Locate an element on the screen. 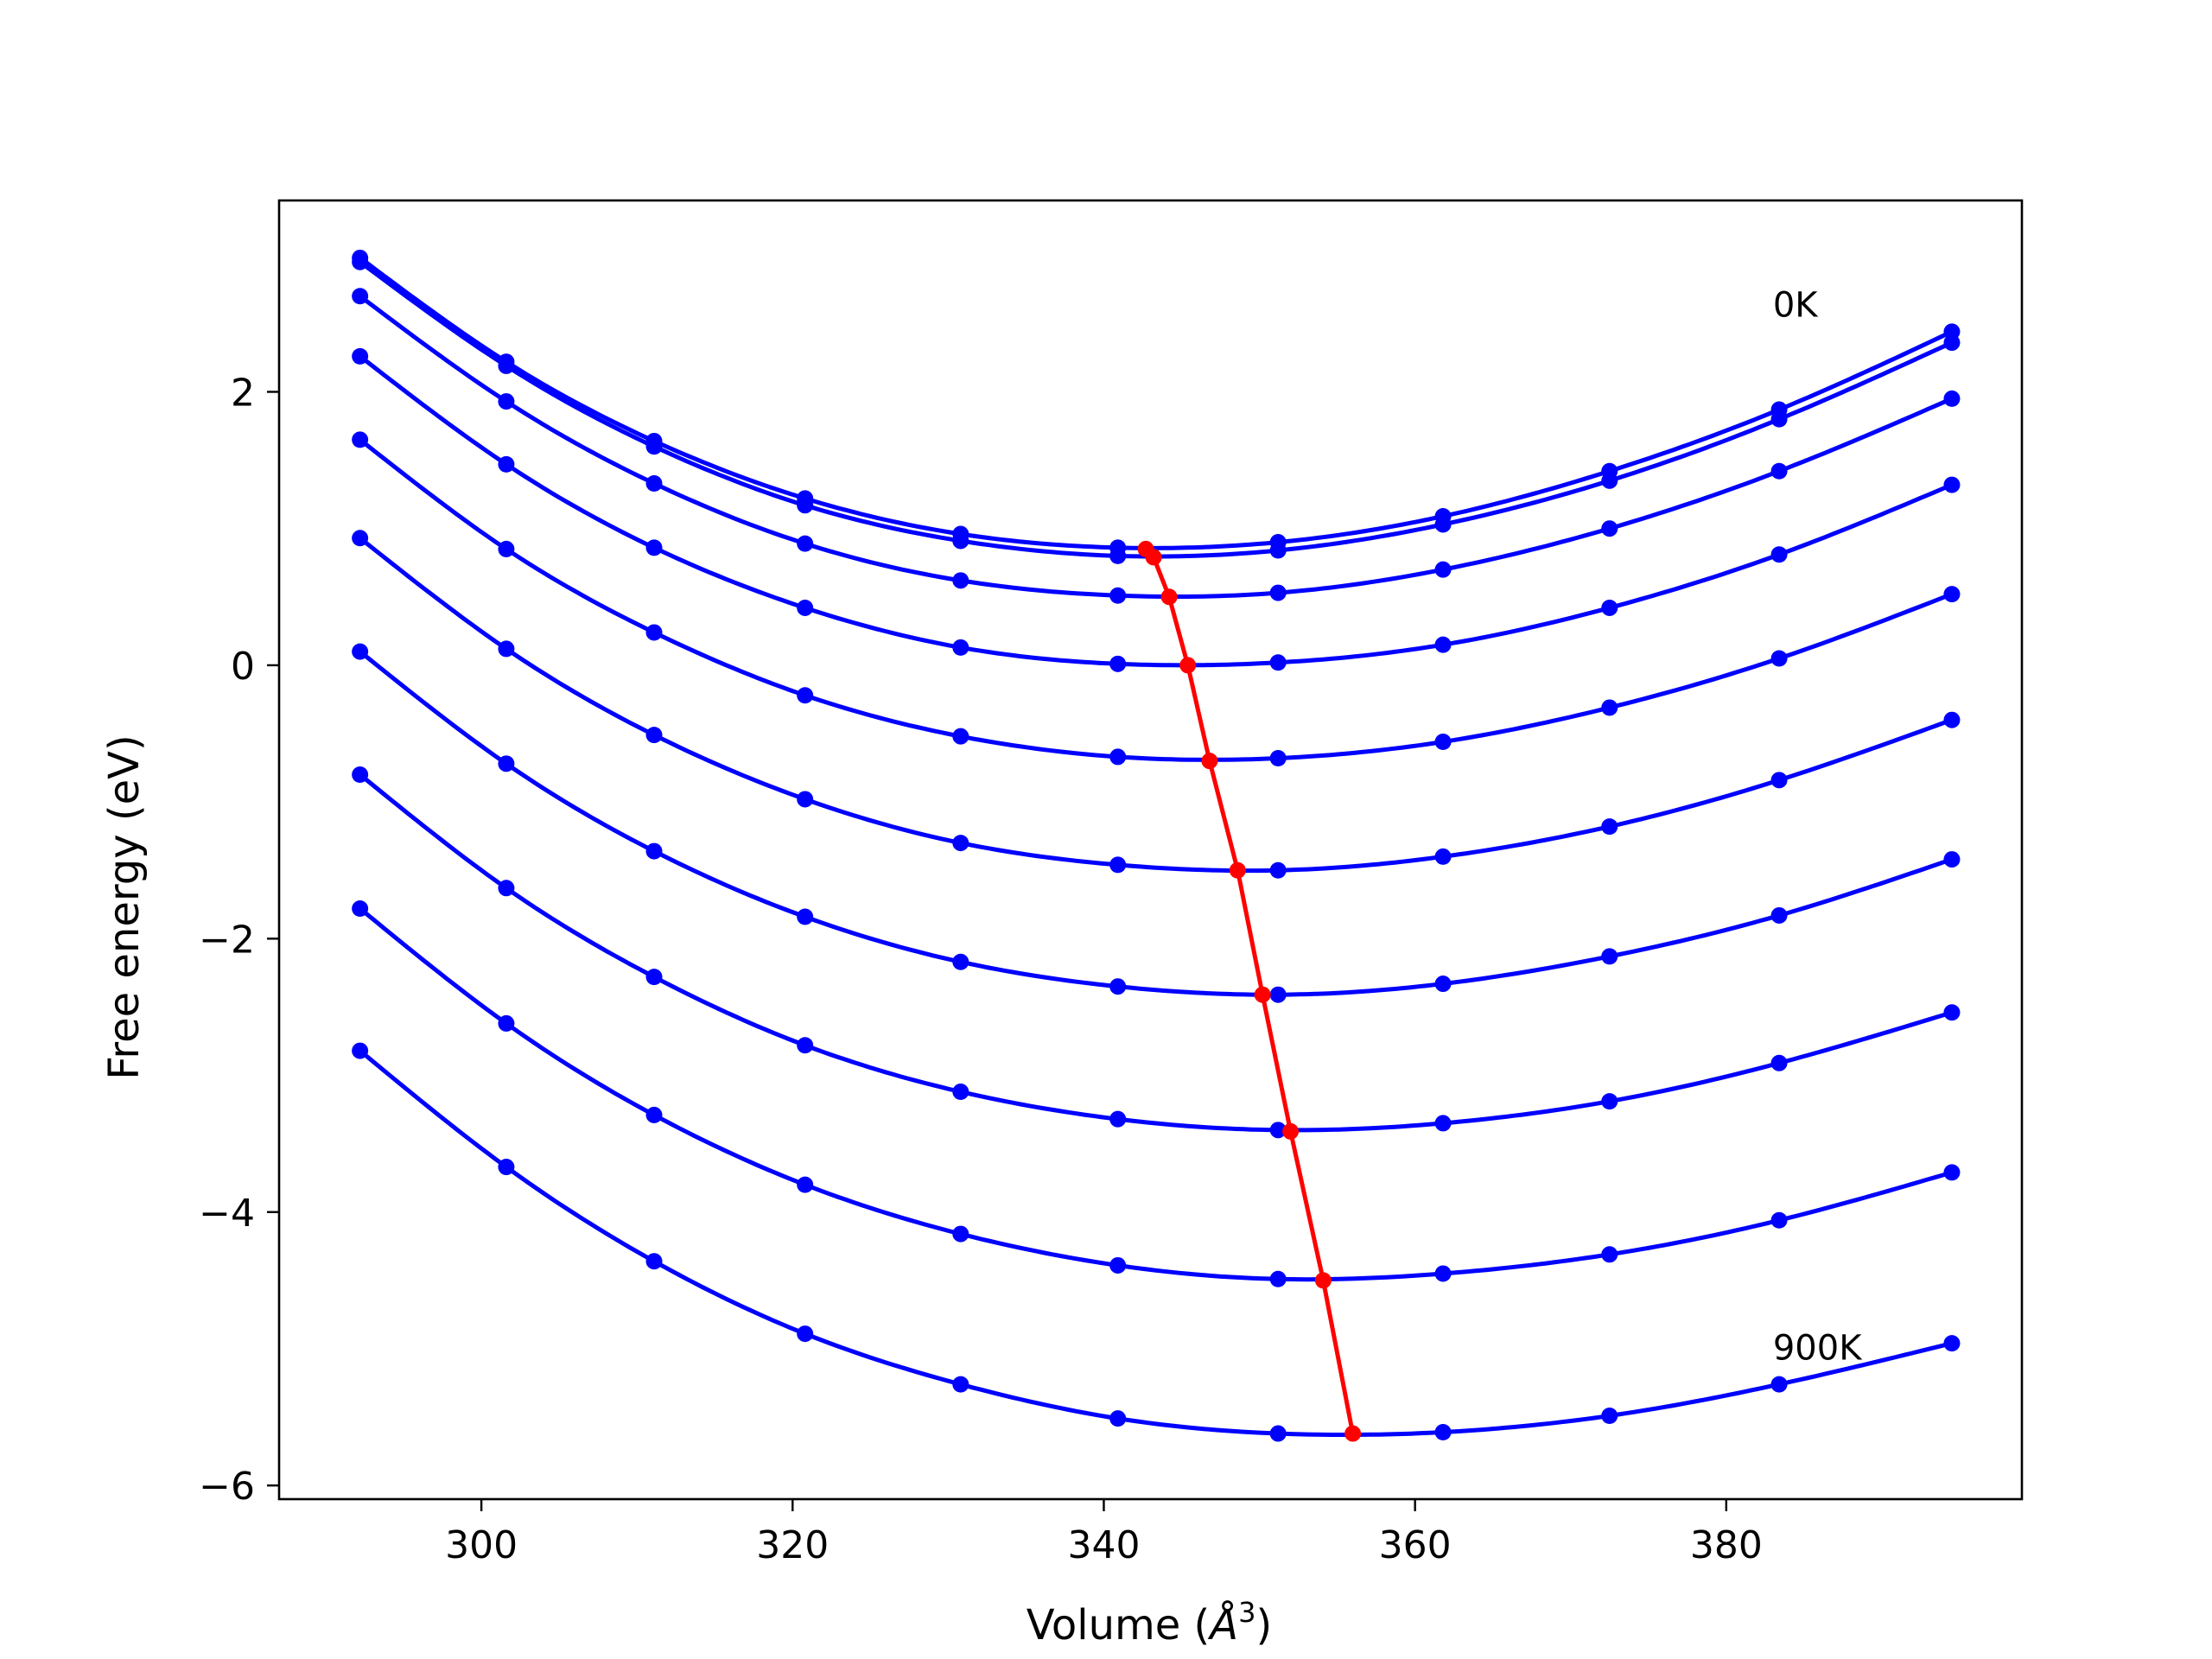 The height and width of the screenshot is (1659, 2212). x-axis-title-unit: Å is located at coordinates (1222, 1624).